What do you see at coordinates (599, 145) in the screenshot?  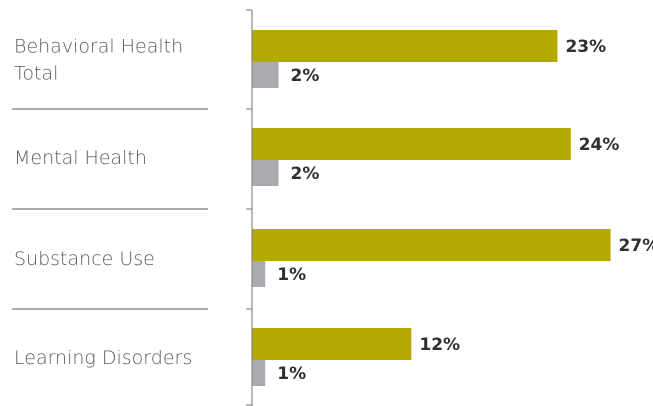 I see `data-label-series-1: 24%` at bounding box center [599, 145].